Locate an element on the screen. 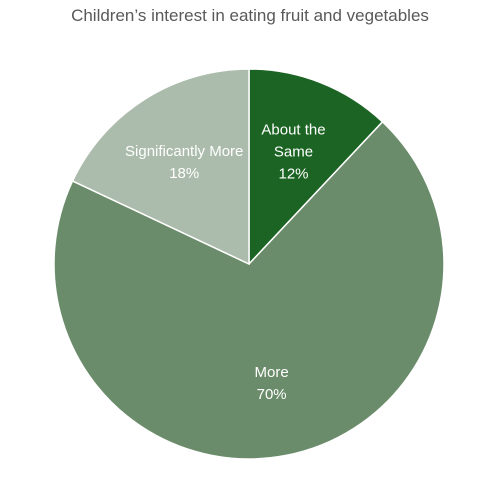  pie-data-label-3: Significantly More 18% is located at coordinates (184, 162).